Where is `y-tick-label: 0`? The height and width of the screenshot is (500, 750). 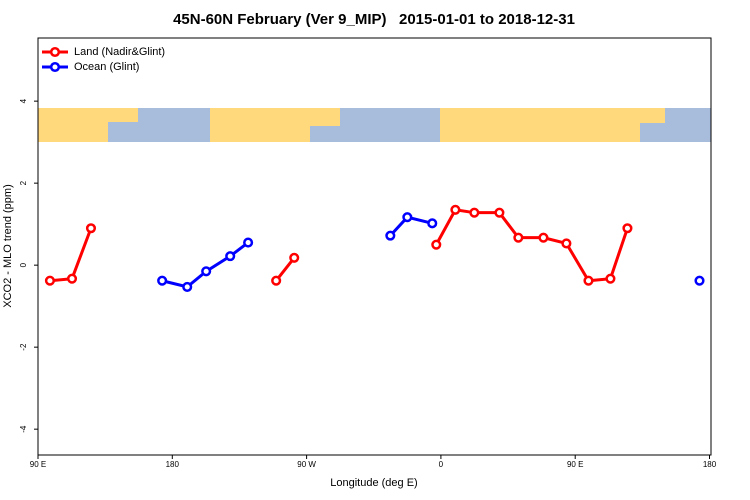
y-tick-label: 0 is located at coordinates (23, 264).